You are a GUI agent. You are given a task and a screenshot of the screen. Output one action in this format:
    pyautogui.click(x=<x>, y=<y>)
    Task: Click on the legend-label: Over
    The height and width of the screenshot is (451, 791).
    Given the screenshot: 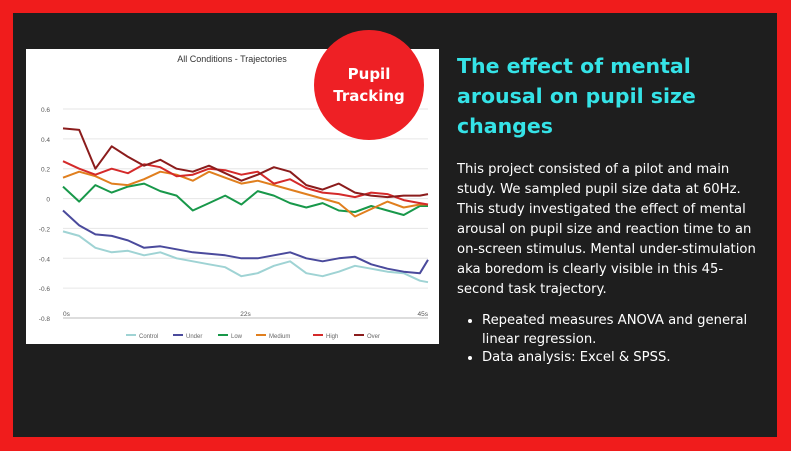 What is the action you would take?
    pyautogui.click(x=373, y=337)
    